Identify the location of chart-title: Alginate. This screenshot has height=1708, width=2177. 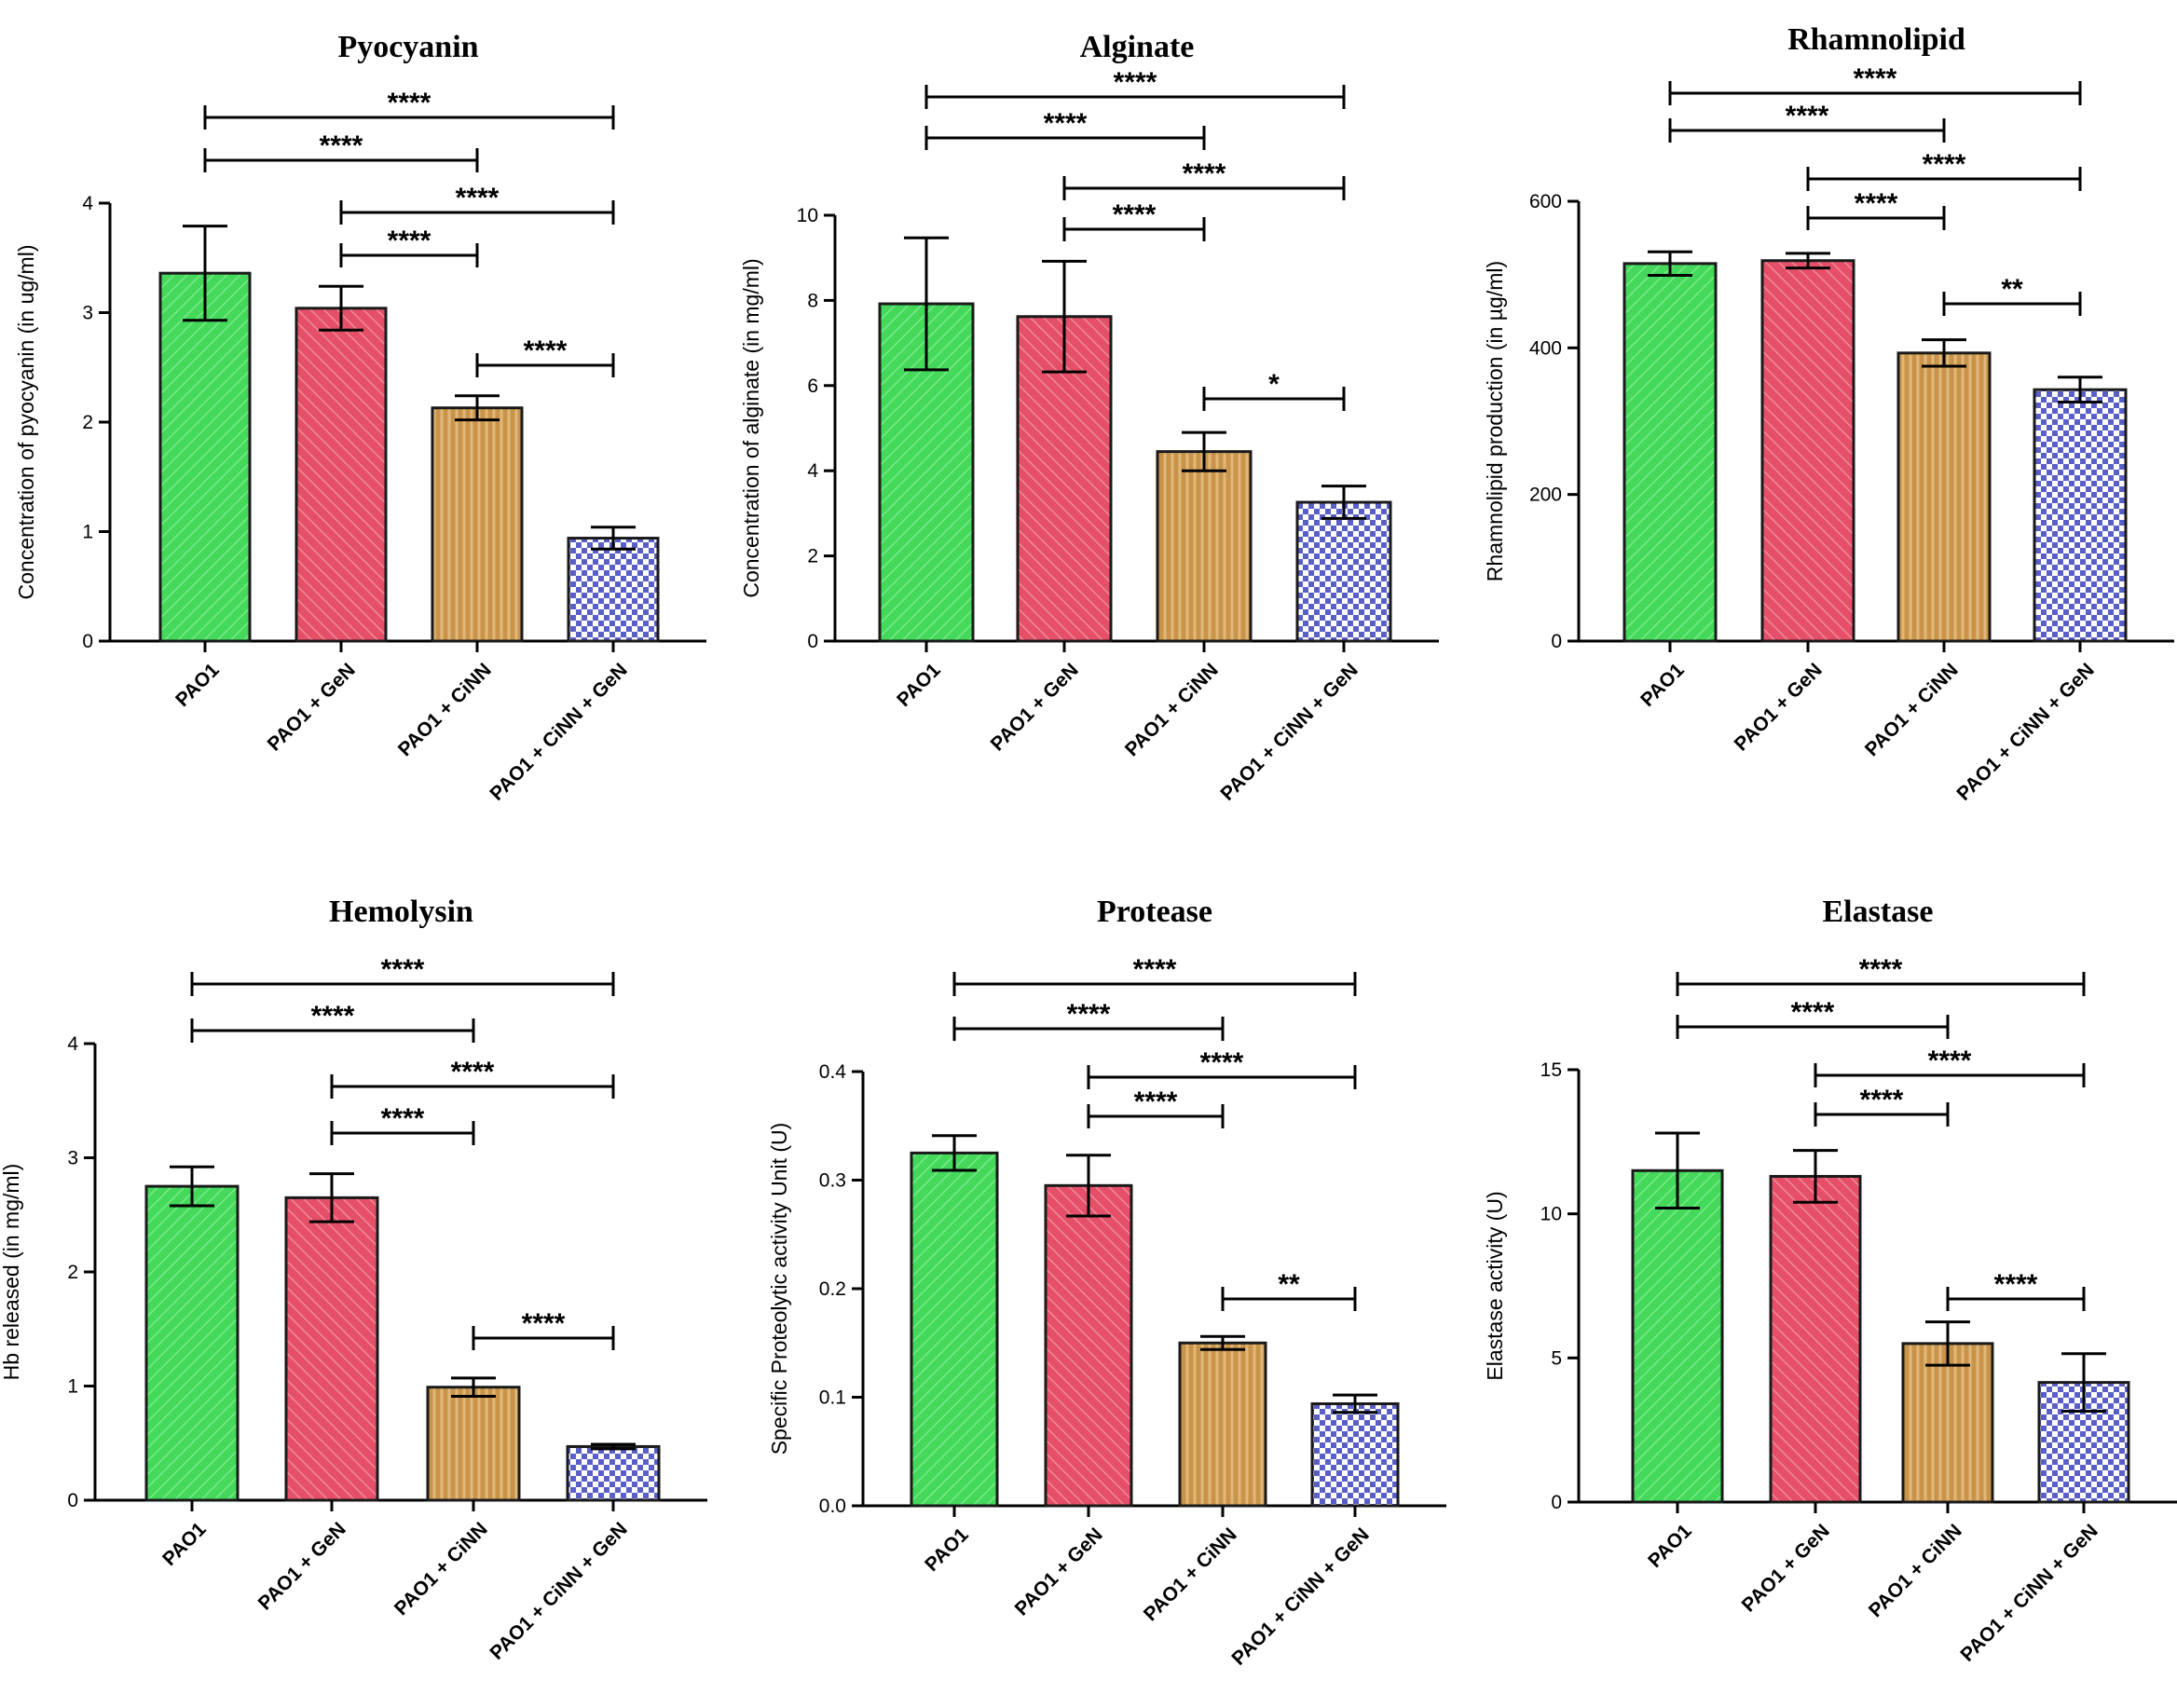
(1137, 47).